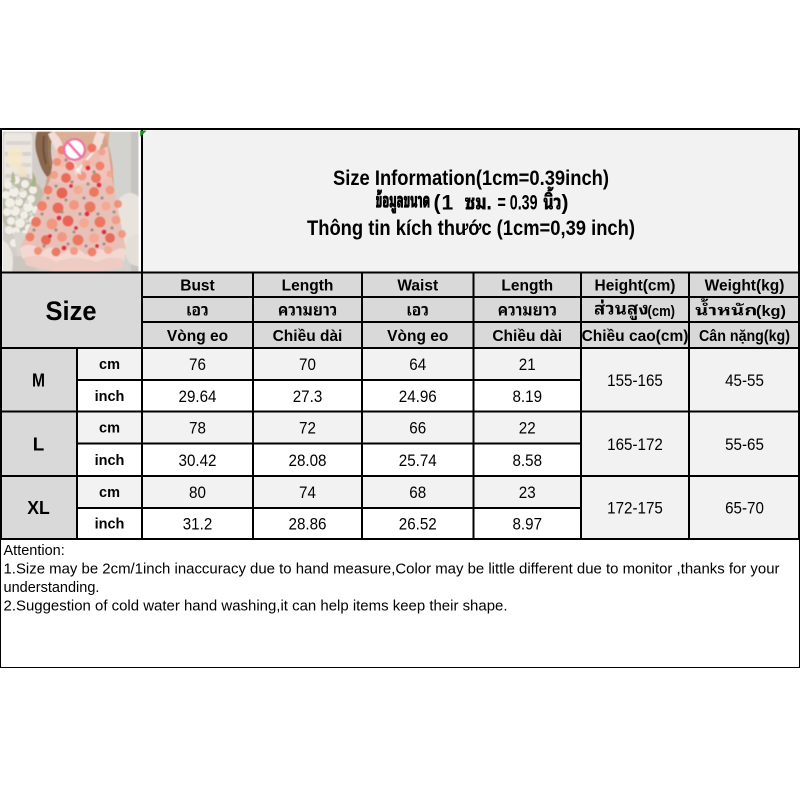 The height and width of the screenshot is (800, 800). Describe the element at coordinates (471, 178) in the screenshot. I see `svg-text: Size Information(1cm=0.39inch)` at that location.